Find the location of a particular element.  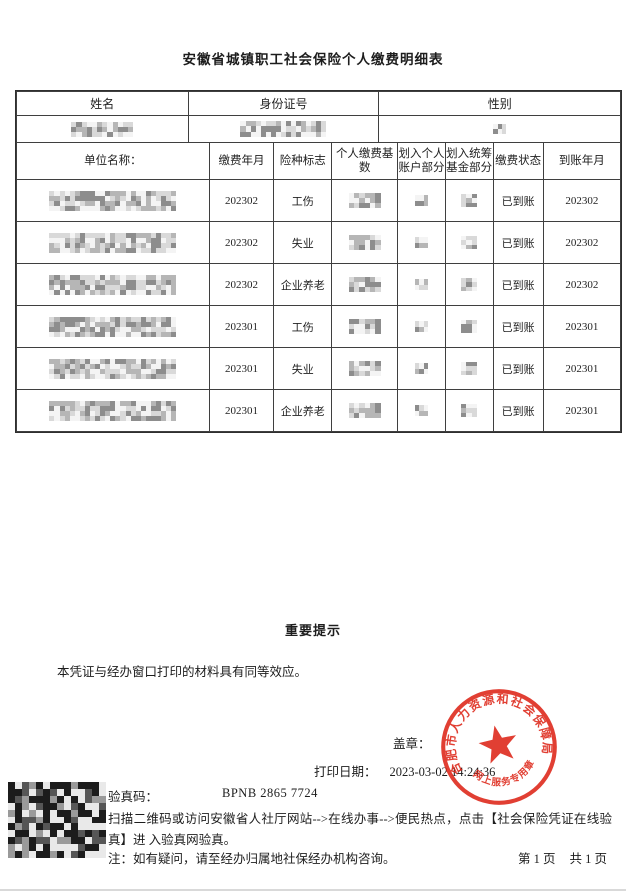

page-title: 安徽省城镇职工社会保险个人缴费明细表 is located at coordinates (313, 59).